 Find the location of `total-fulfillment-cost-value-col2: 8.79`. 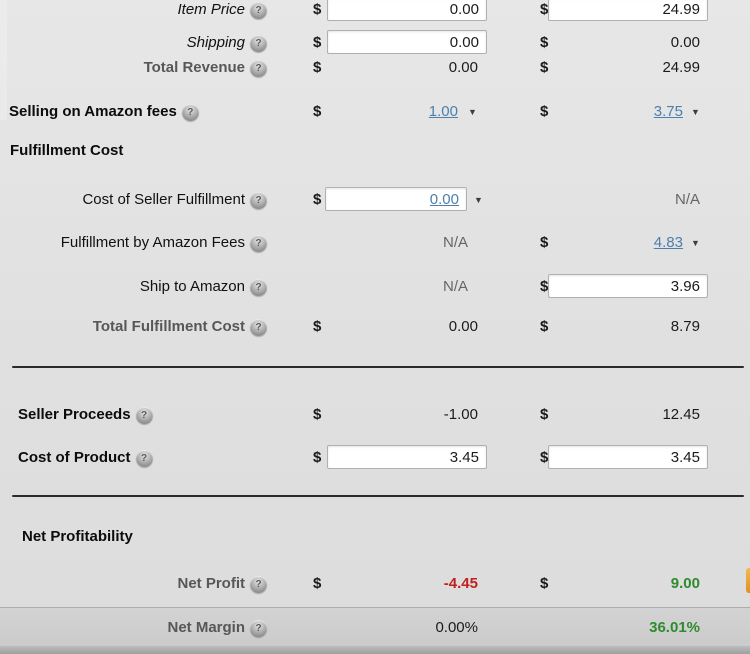

total-fulfillment-cost-value-col2: 8.79 is located at coordinates (685, 326).